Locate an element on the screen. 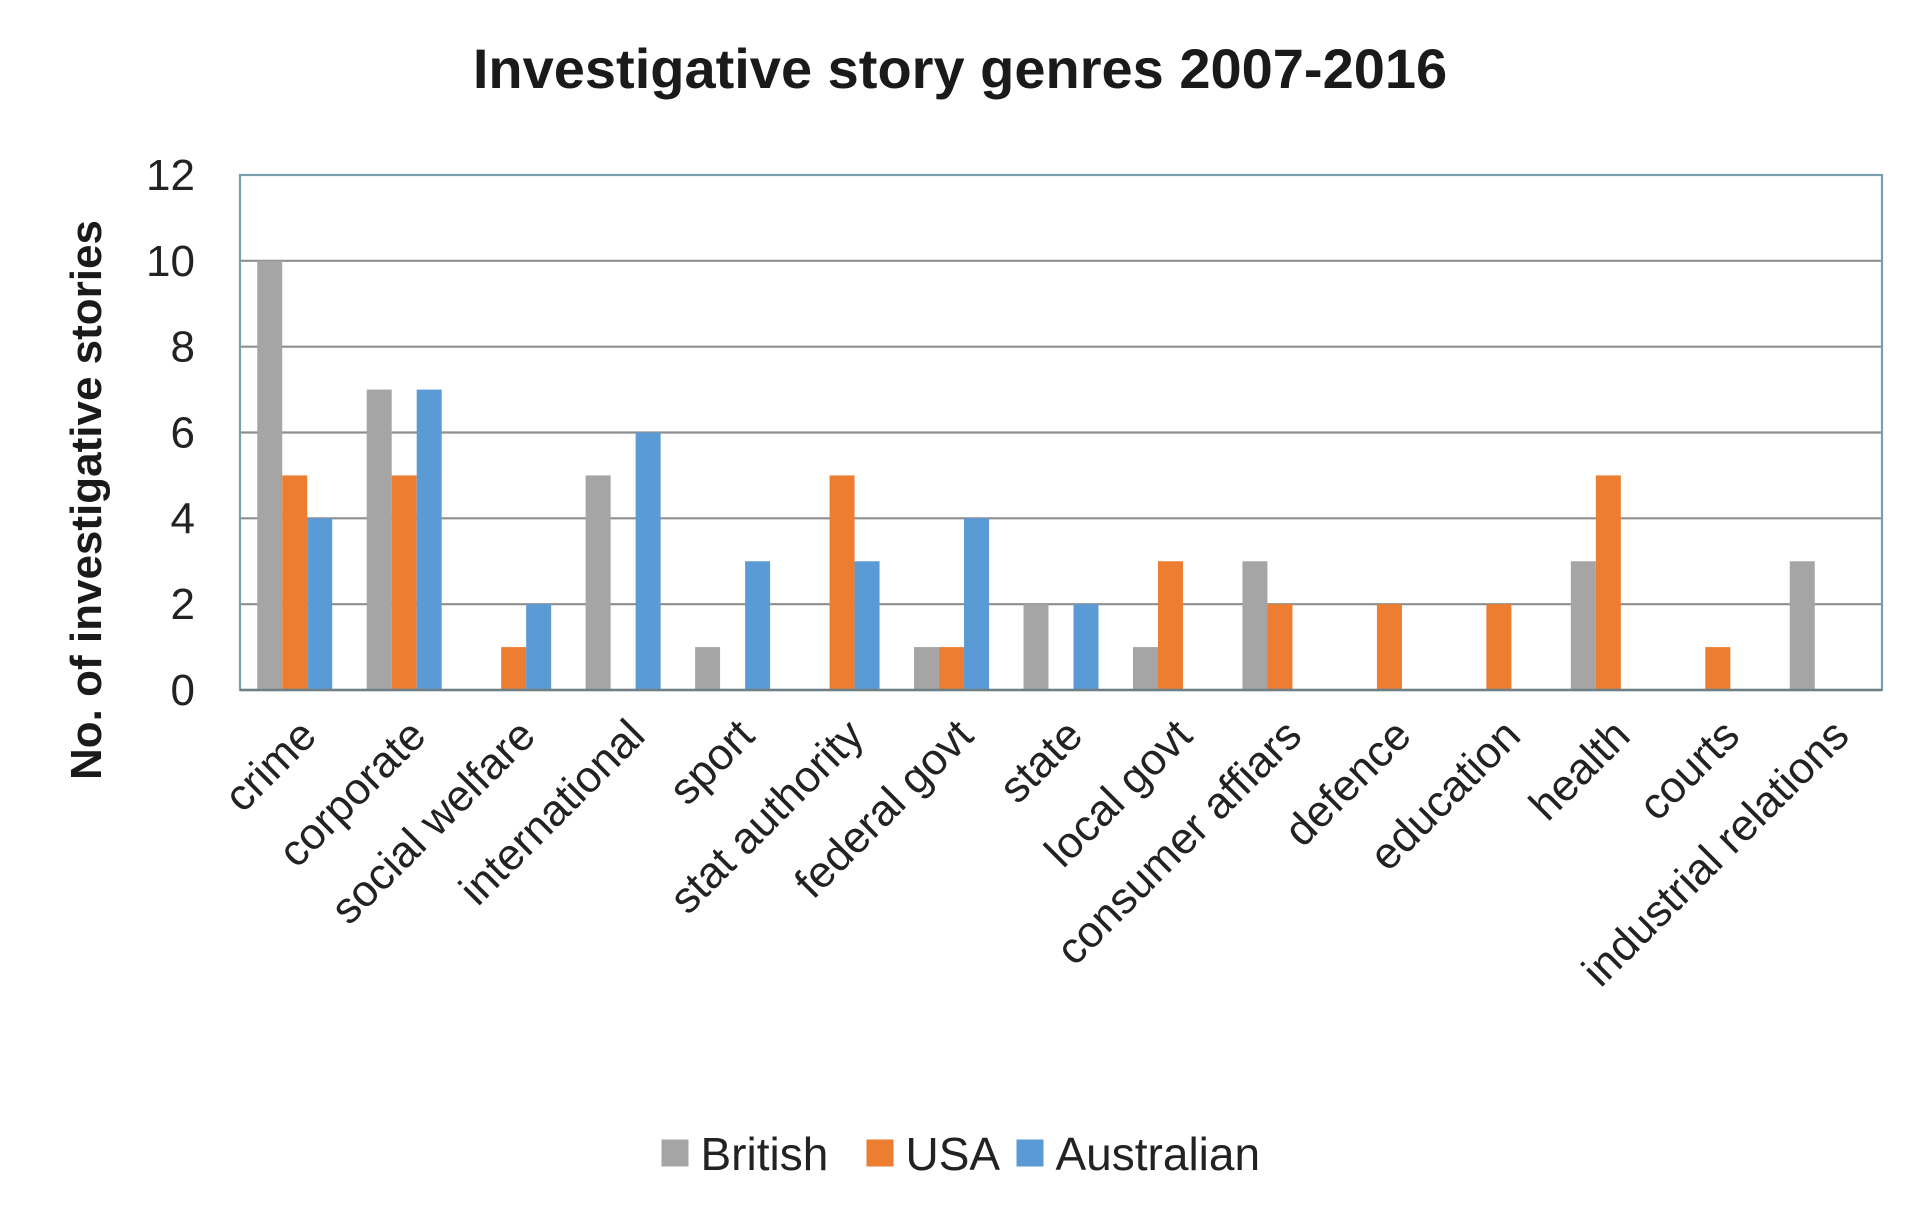 The width and height of the screenshot is (1920, 1225). bar-australian-international is located at coordinates (648, 561).